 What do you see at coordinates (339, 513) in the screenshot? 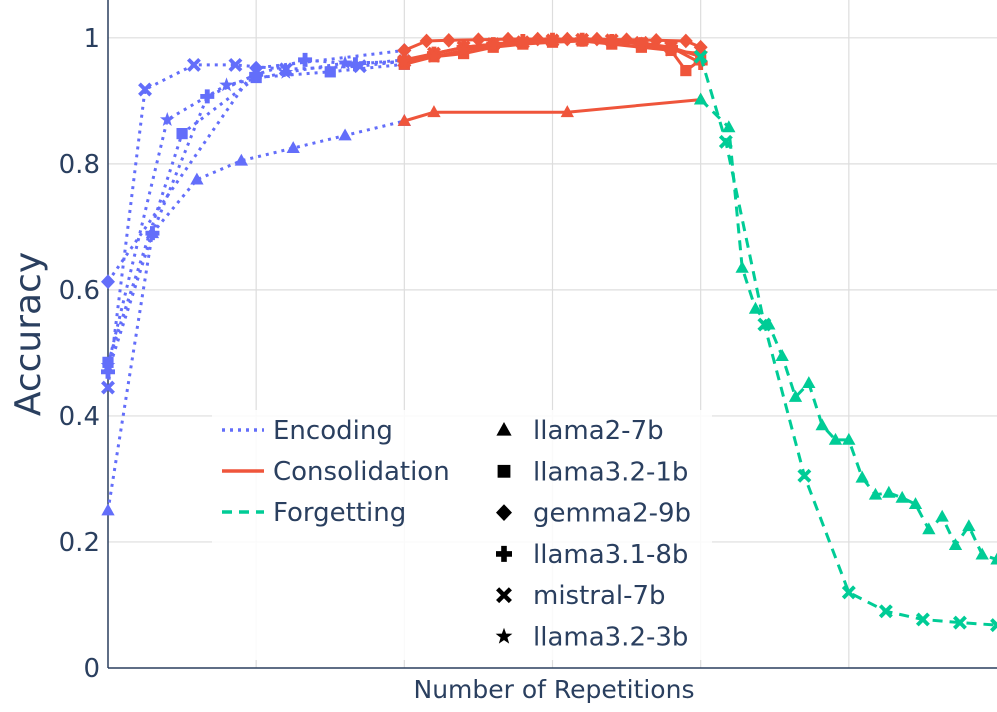
I see `legend-label-forgetting: Forgetting` at bounding box center [339, 513].